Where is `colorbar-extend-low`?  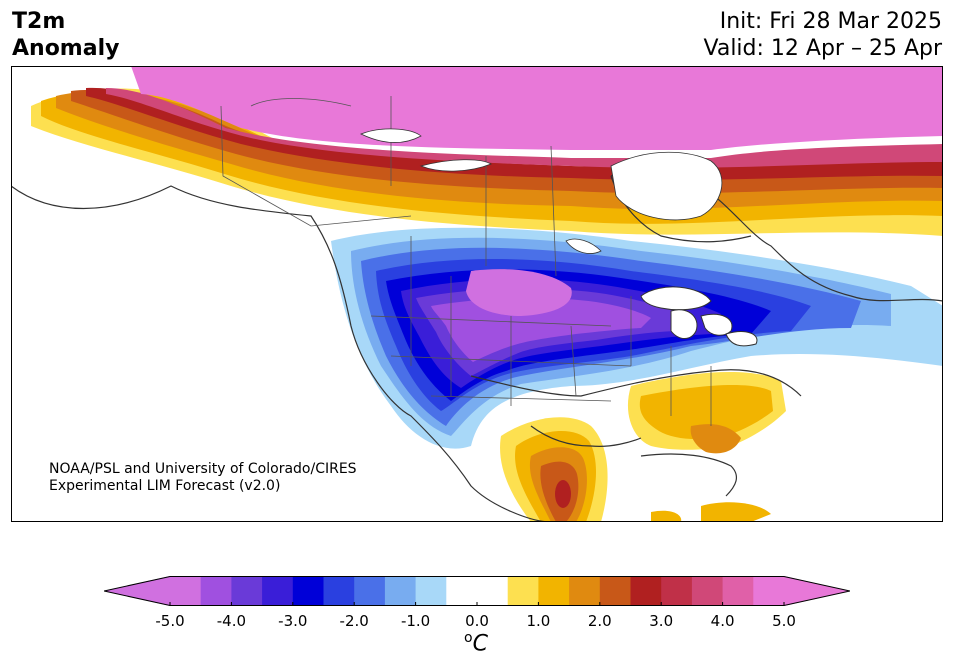
colorbar-extend-low is located at coordinates (137, 591).